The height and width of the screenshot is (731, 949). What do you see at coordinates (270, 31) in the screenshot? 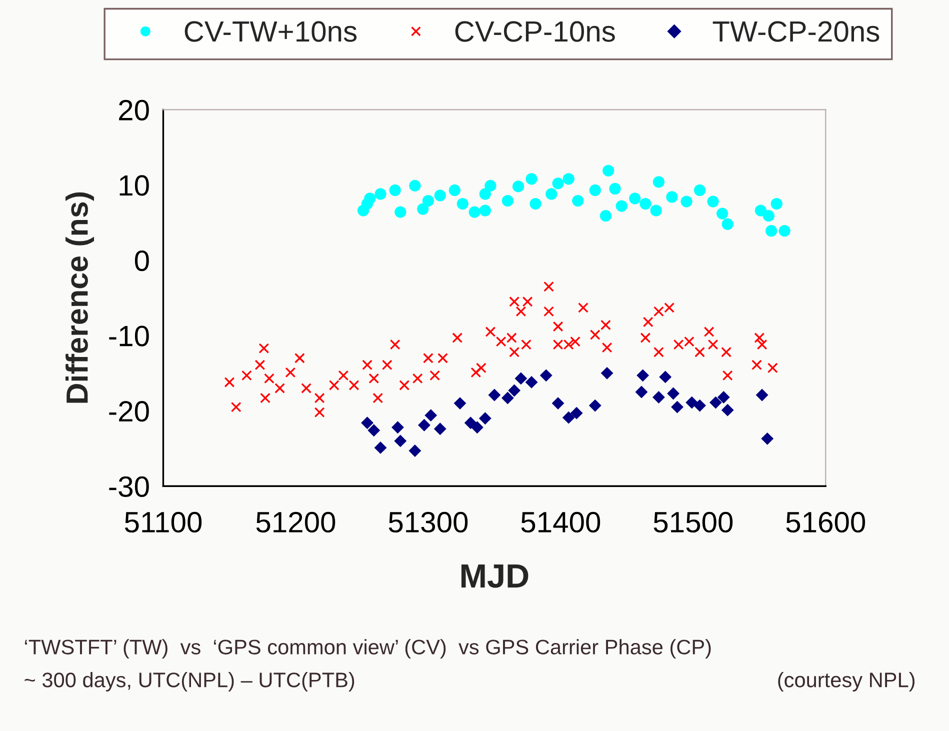
I see `legend-label: CV-TW+10ns` at bounding box center [270, 31].